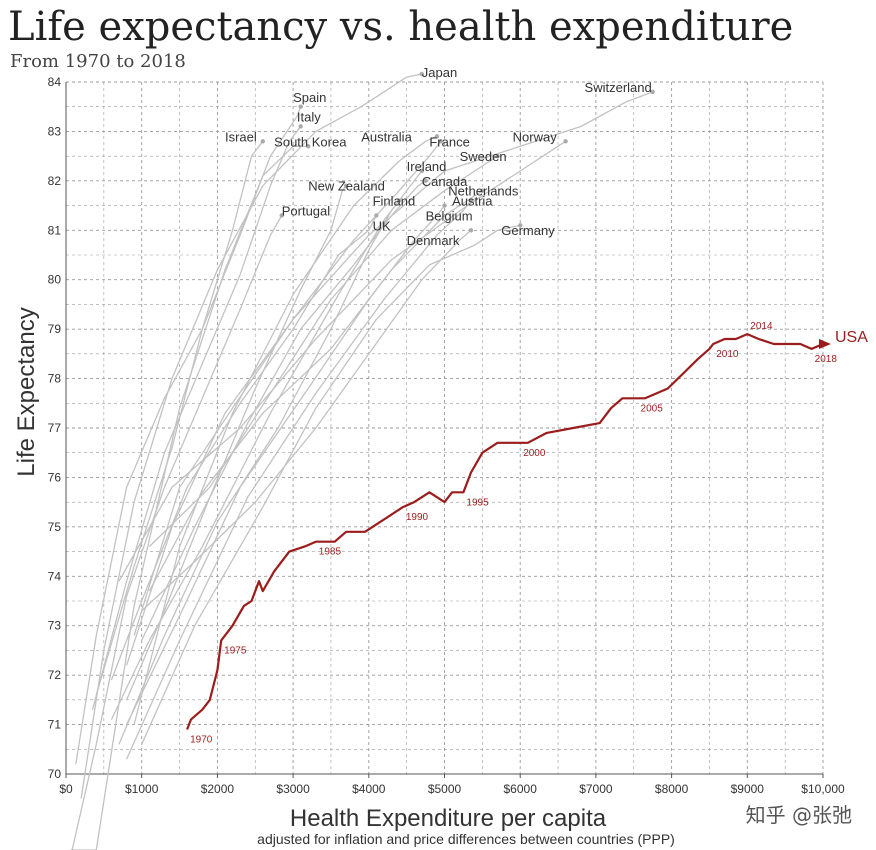 Image resolution: width=876 pixels, height=850 pixels. What do you see at coordinates (618, 87) in the screenshot?
I see `country-label: Switzerland` at bounding box center [618, 87].